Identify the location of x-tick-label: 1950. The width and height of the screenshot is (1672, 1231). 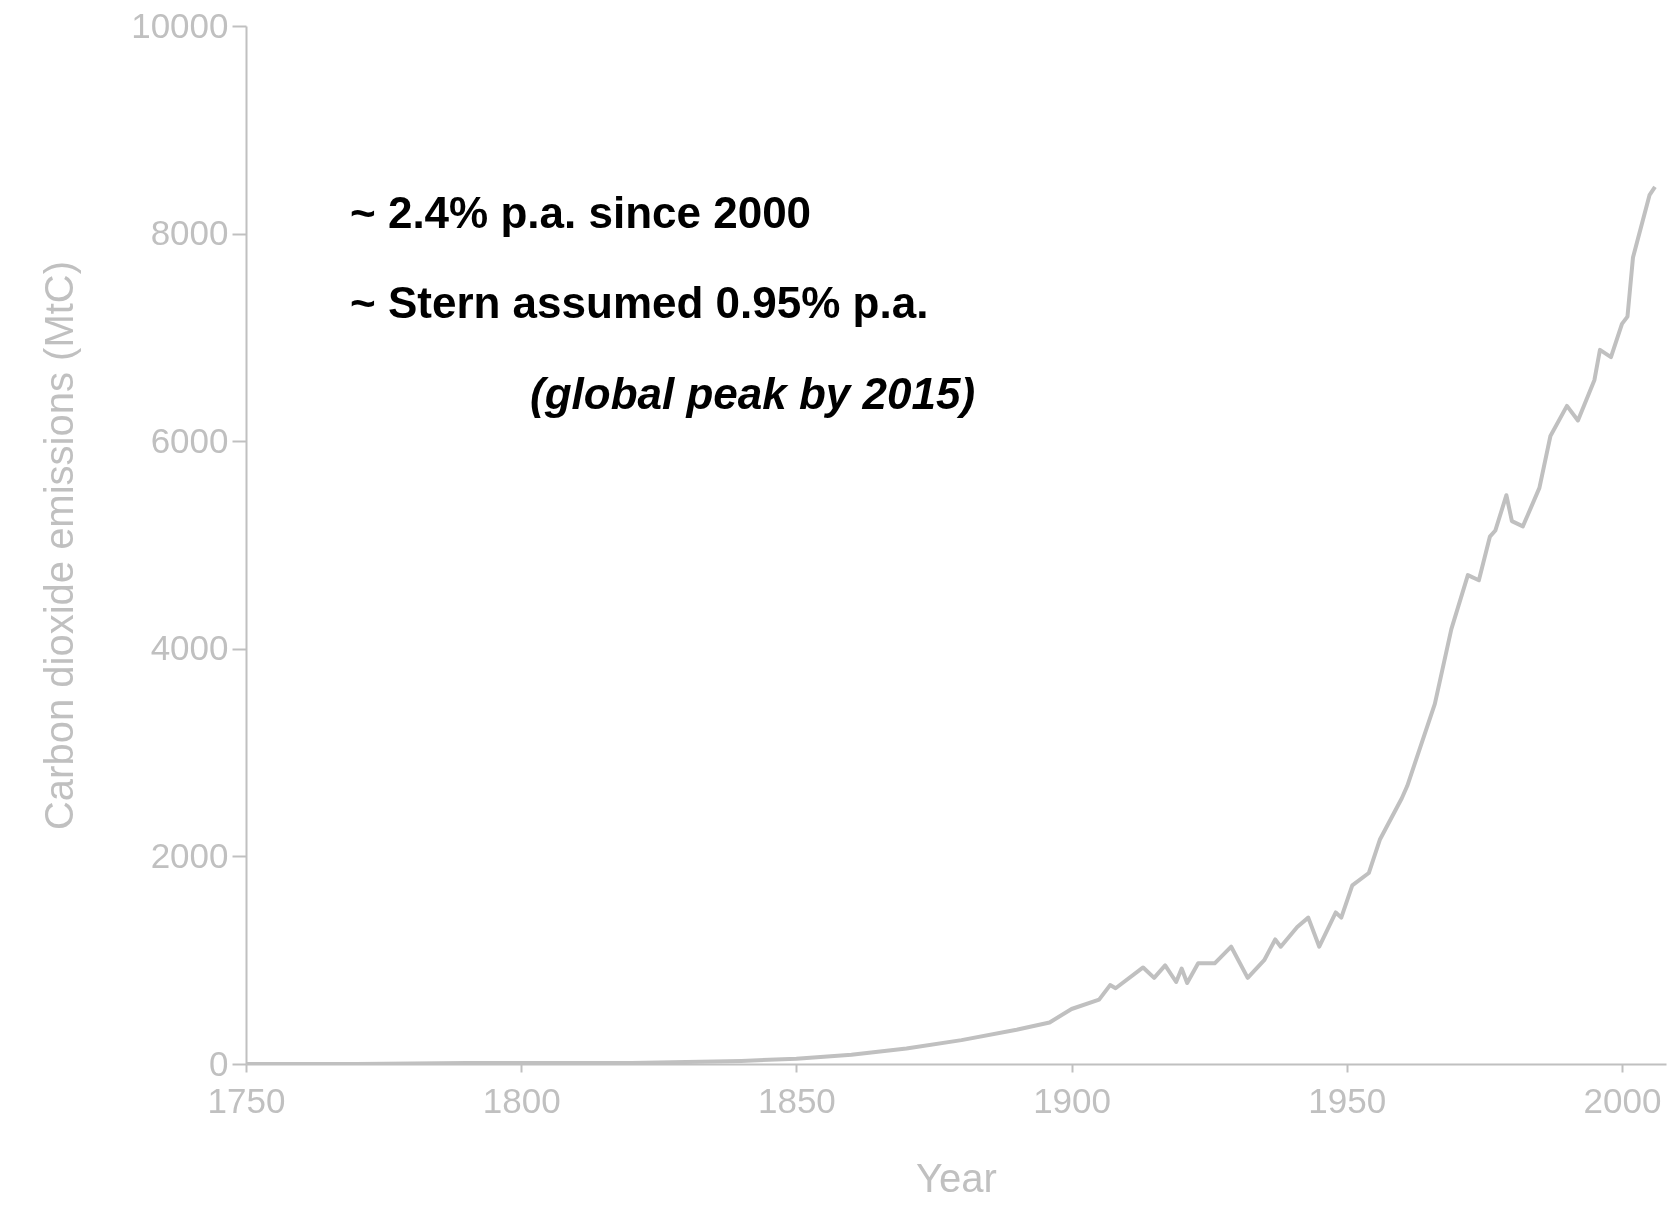
(1347, 1100).